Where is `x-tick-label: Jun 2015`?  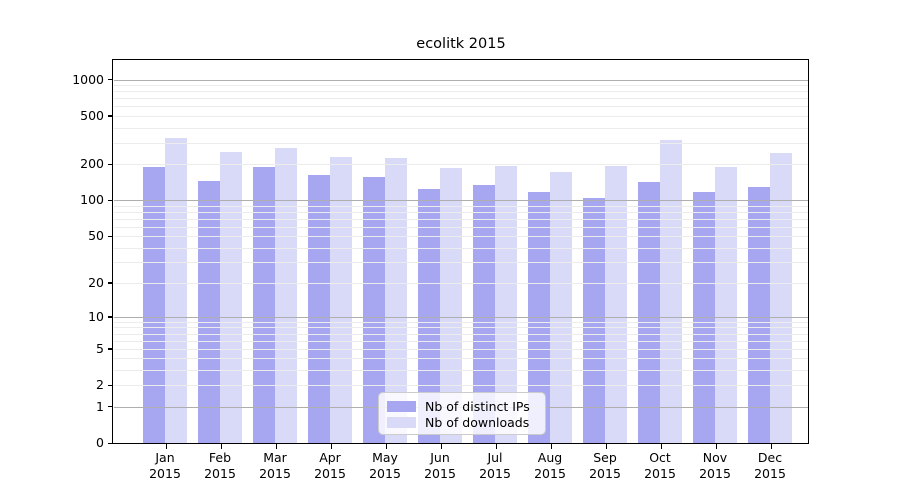 x-tick-label: Jun 2015 is located at coordinates (440, 465).